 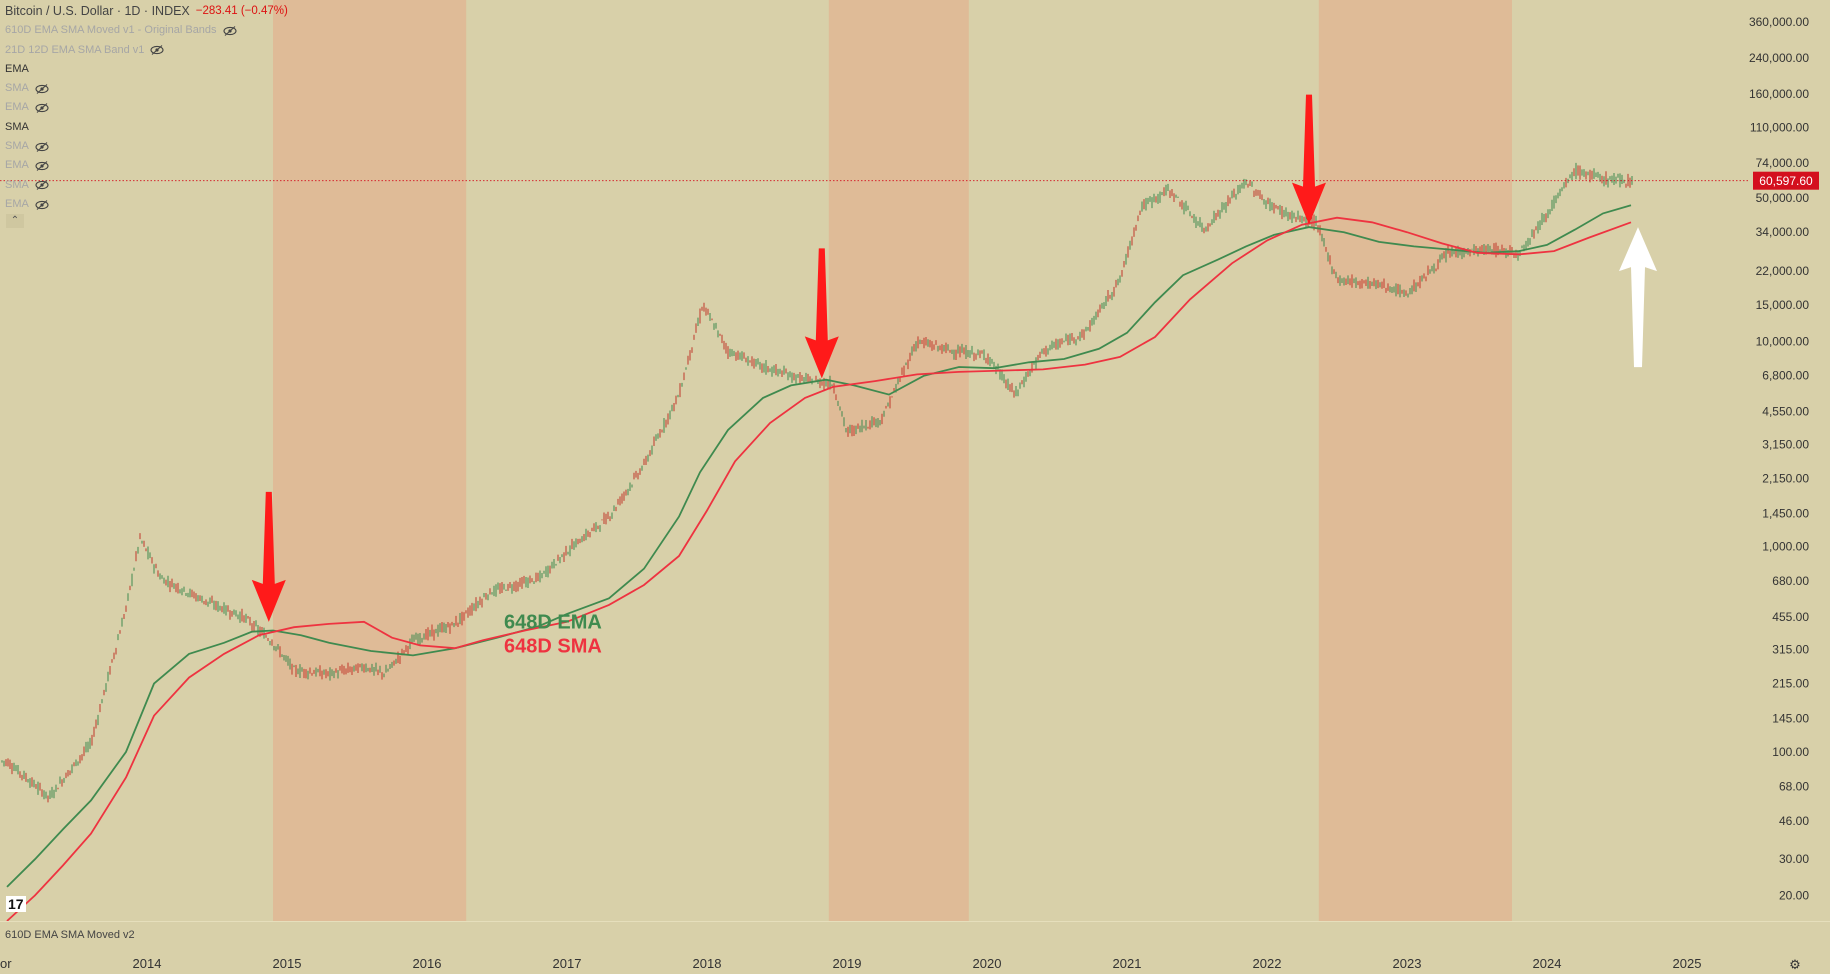 What do you see at coordinates (1779, 128) in the screenshot?
I see `y-tick-label: 110,000.00` at bounding box center [1779, 128].